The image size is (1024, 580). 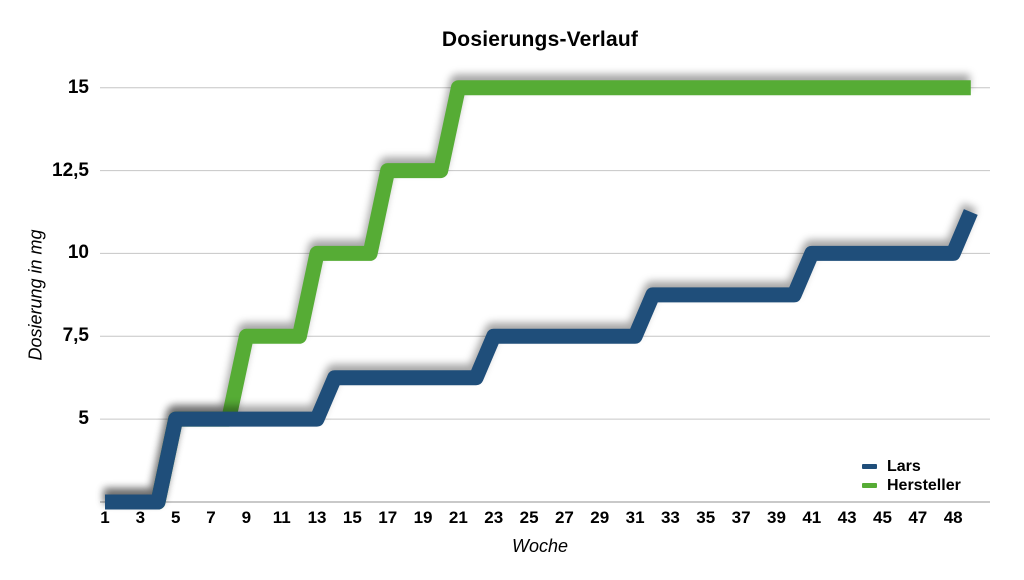 I want to click on x-tick-label: 17, so click(x=388, y=517).